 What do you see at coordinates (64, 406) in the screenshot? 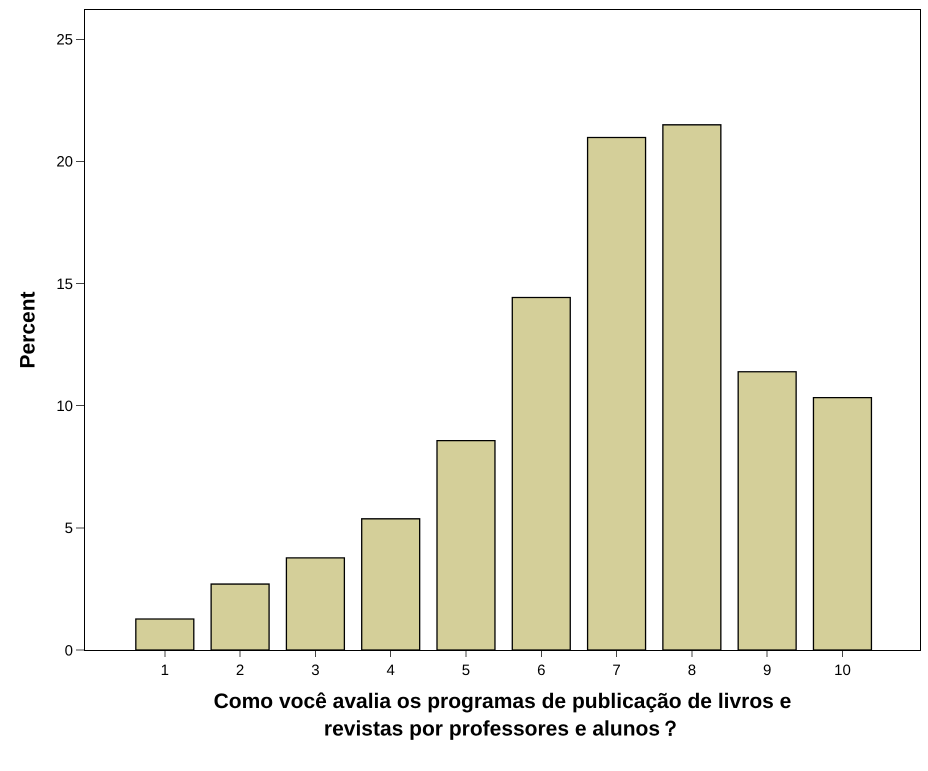
I see `y-tick-label: 10` at bounding box center [64, 406].